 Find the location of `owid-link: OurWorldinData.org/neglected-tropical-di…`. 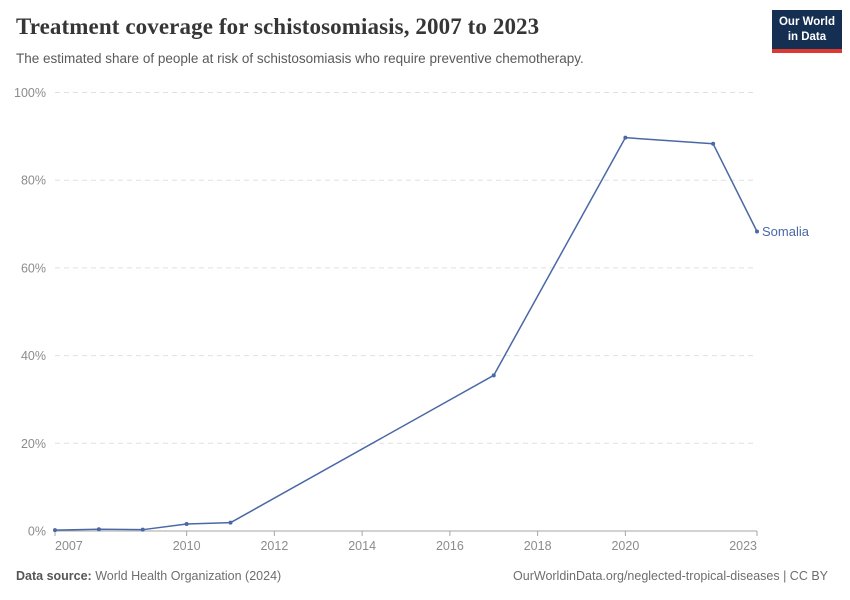

owid-link: OurWorldinData.org/neglected-tropical-di… is located at coordinates (670, 576).